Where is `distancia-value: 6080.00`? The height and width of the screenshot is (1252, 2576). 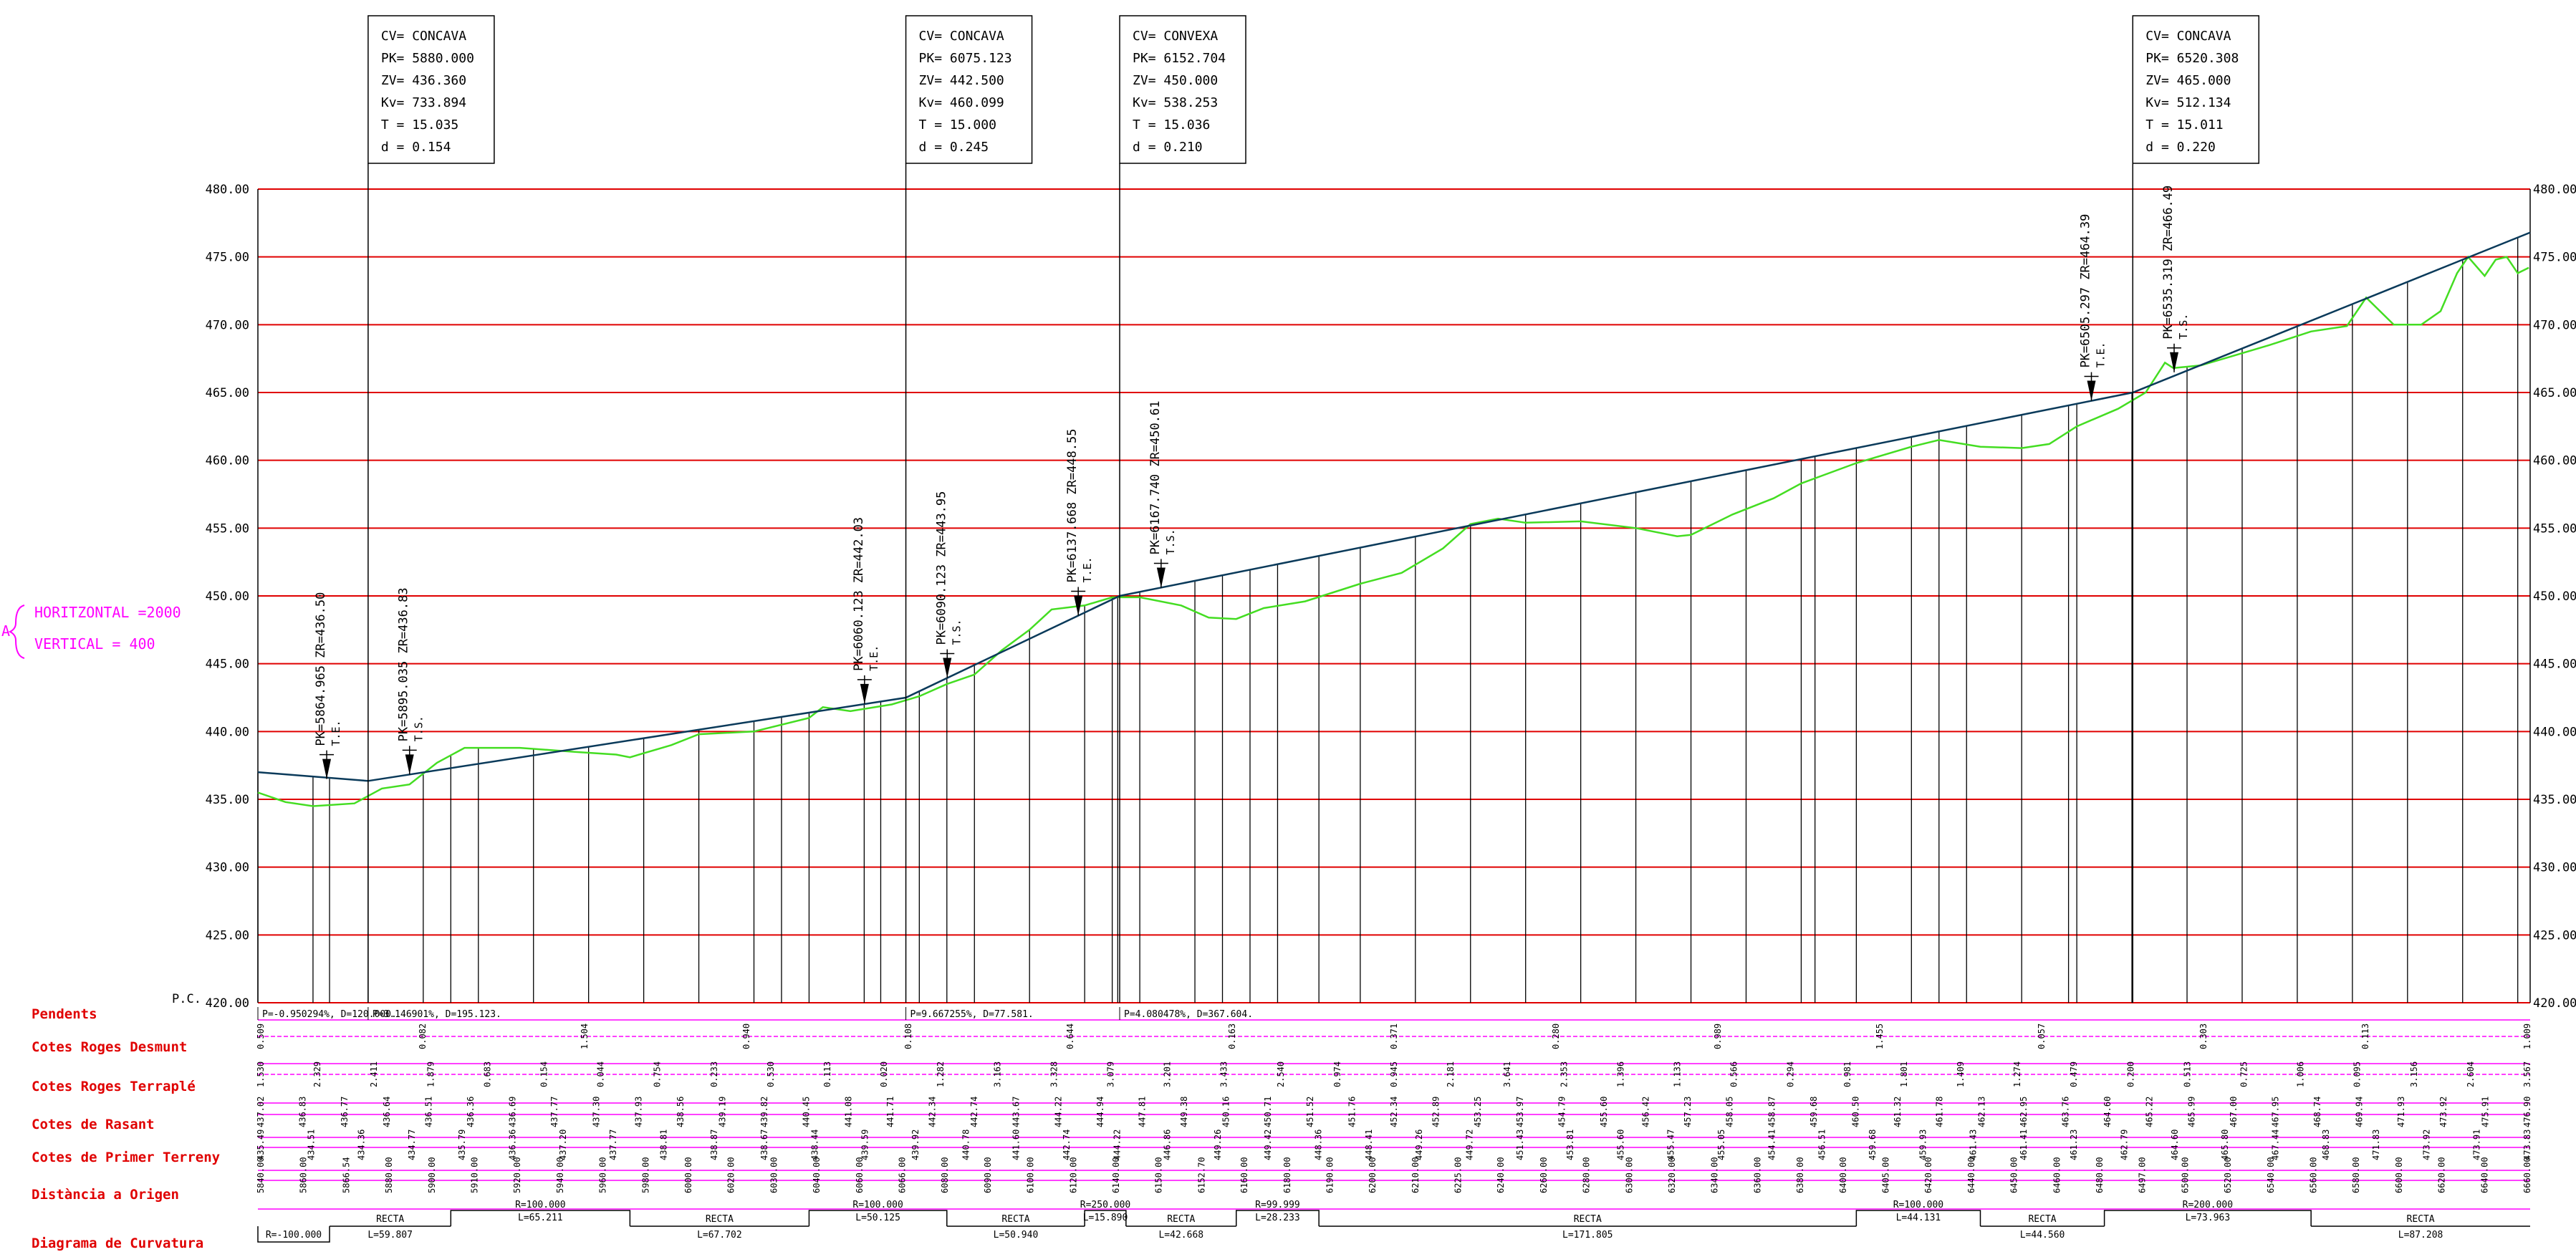
distancia-value: 6080.00 is located at coordinates (945, 1175).